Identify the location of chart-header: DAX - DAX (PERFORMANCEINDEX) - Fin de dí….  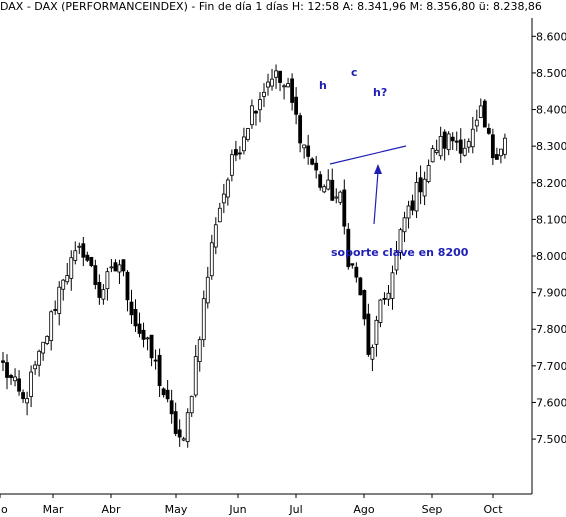
(271, 6).